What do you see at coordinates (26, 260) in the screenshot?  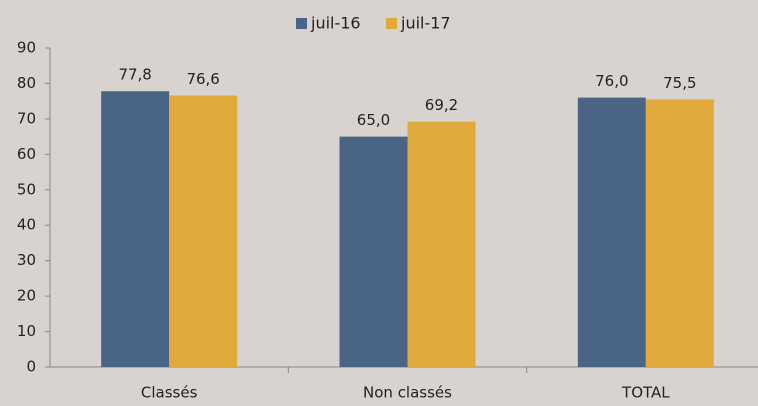 I see `y-tick-label: 30` at bounding box center [26, 260].